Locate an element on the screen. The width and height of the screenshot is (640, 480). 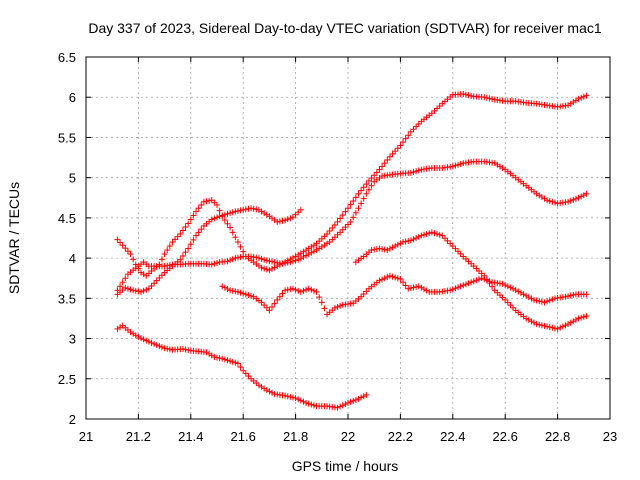
y-tick-label: 3 is located at coordinates (72, 339).